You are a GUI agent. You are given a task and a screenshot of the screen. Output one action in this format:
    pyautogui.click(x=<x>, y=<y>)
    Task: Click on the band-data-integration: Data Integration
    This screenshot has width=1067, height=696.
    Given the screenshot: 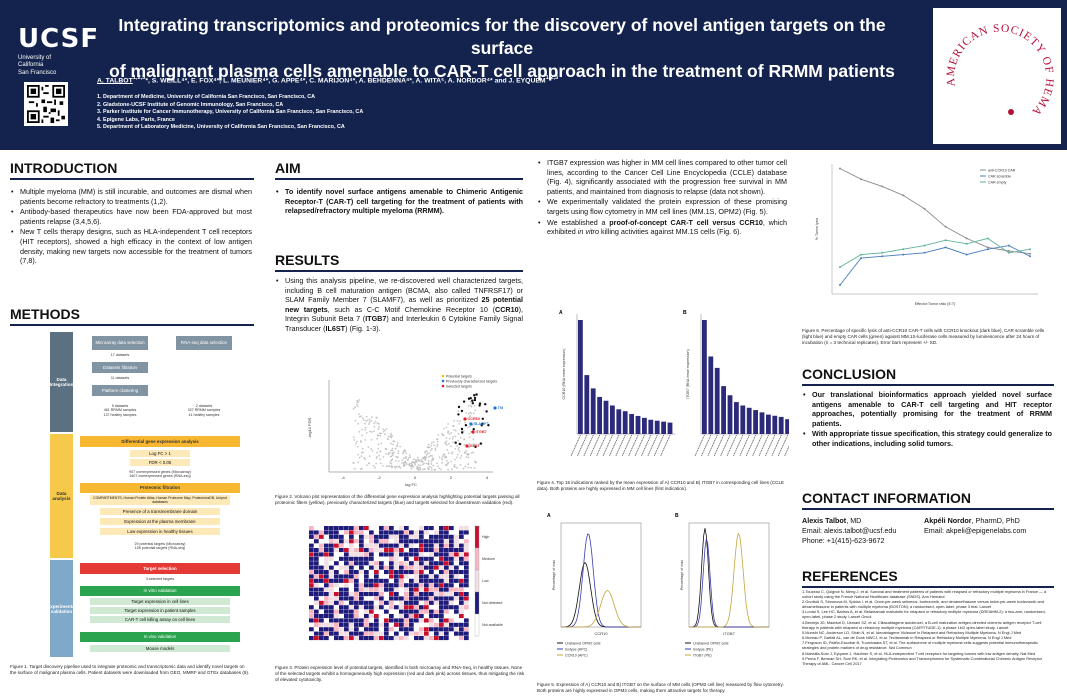 What is the action you would take?
    pyautogui.click(x=61, y=382)
    